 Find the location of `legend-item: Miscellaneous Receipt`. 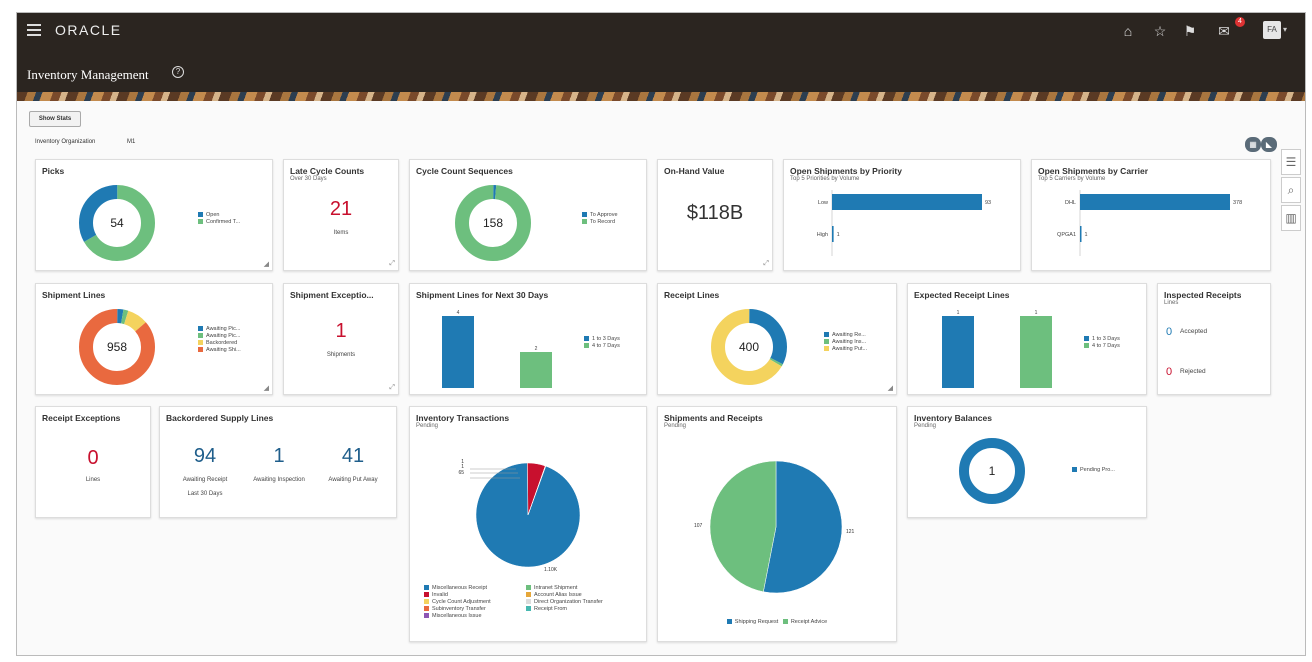

legend-item: Miscellaneous Receipt is located at coordinates (479, 588).